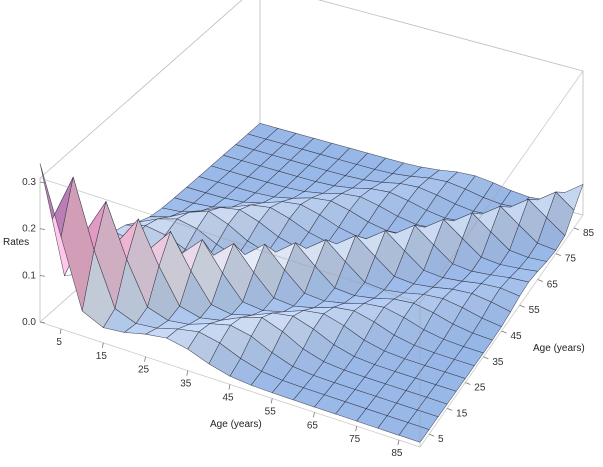  What do you see at coordinates (441, 439) in the screenshot?
I see `y-tick-label: 5` at bounding box center [441, 439].